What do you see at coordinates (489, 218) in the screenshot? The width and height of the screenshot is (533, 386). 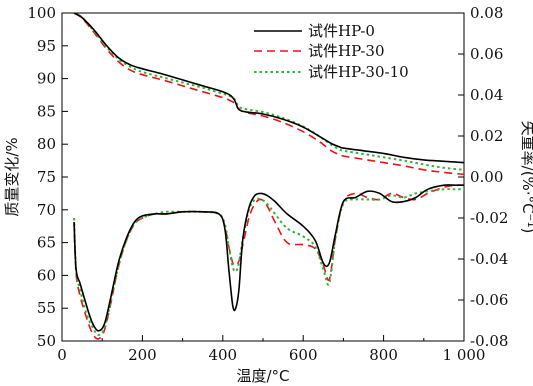 I see `right-tick-label: -0.02` at bounding box center [489, 218].